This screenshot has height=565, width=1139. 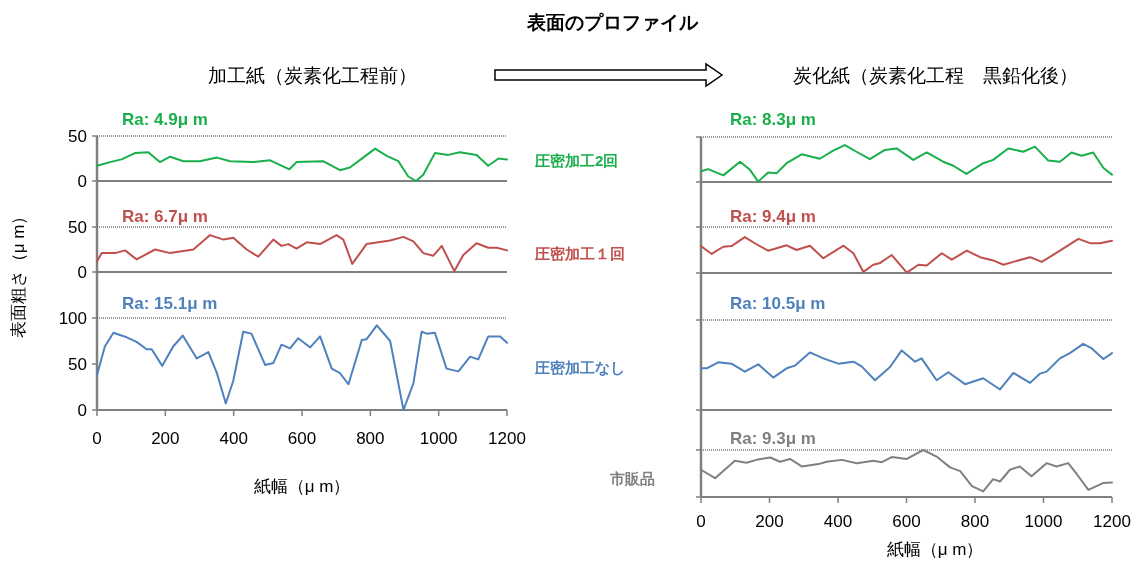 I want to click on text: 表面のプロファイル, so click(x=612, y=22).